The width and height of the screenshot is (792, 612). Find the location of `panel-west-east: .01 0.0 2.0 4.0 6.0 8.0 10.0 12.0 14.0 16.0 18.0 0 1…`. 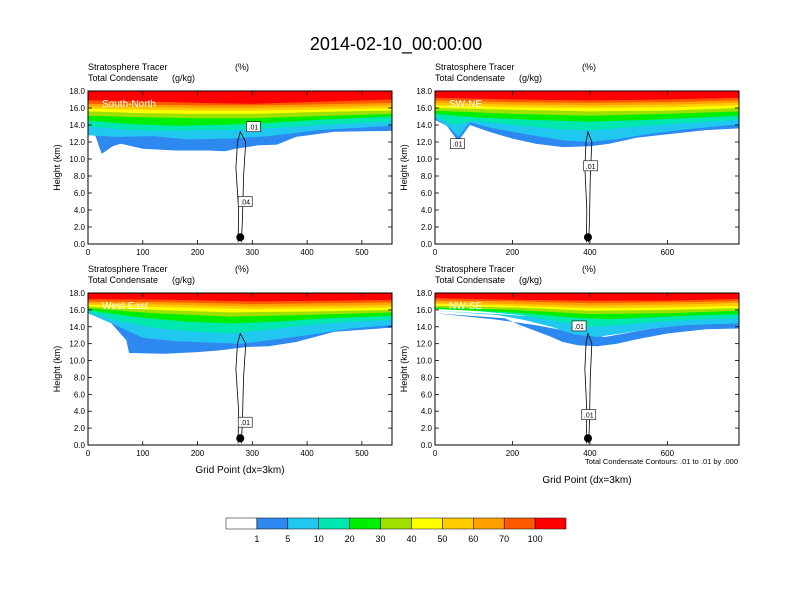

panel-west-east: .01 0.0 2.0 4.0 6.0 8.0 10.0 12.0 14.0 16.0 18.0 0 1… is located at coordinates (222, 370).